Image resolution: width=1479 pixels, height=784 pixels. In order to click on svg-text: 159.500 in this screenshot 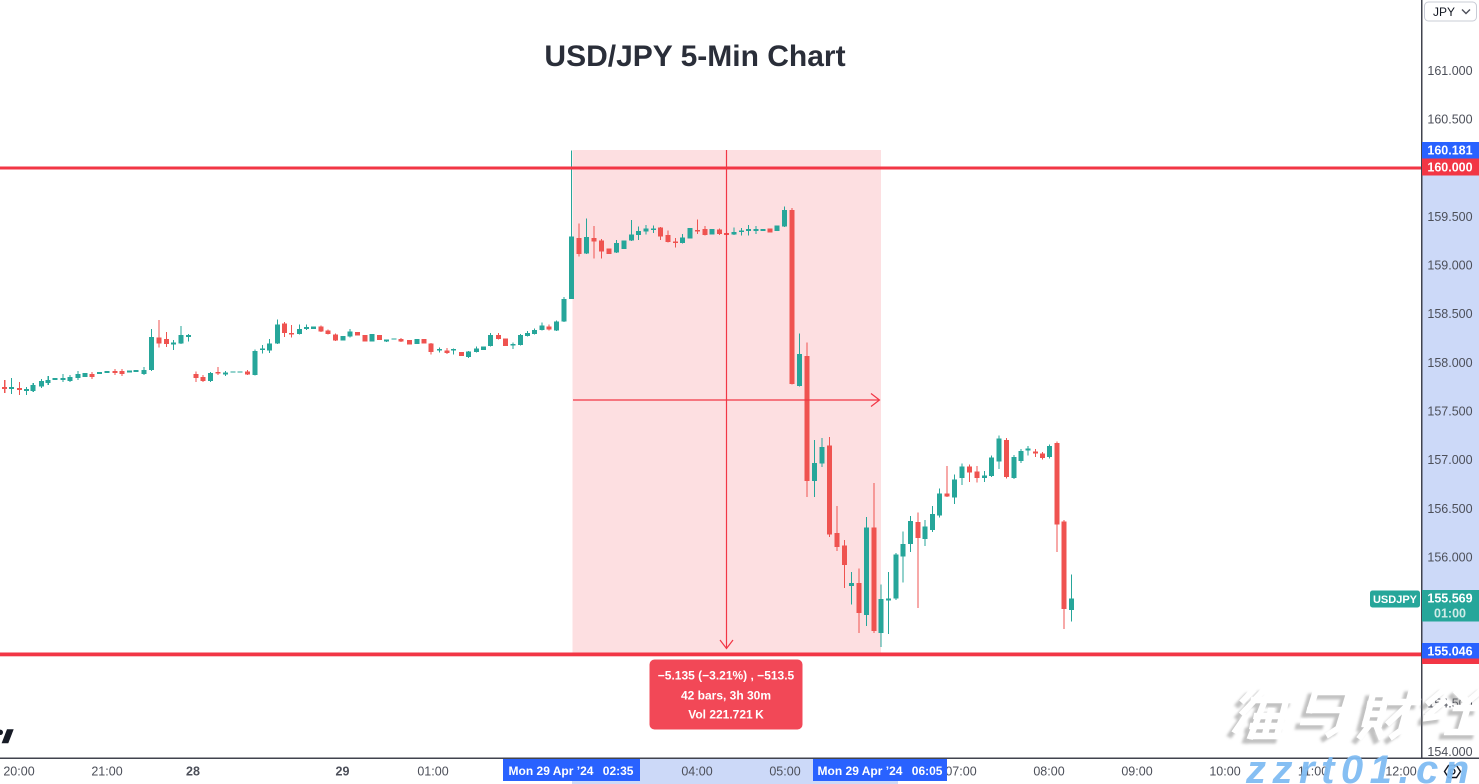, I will do `click(1449, 217)`.